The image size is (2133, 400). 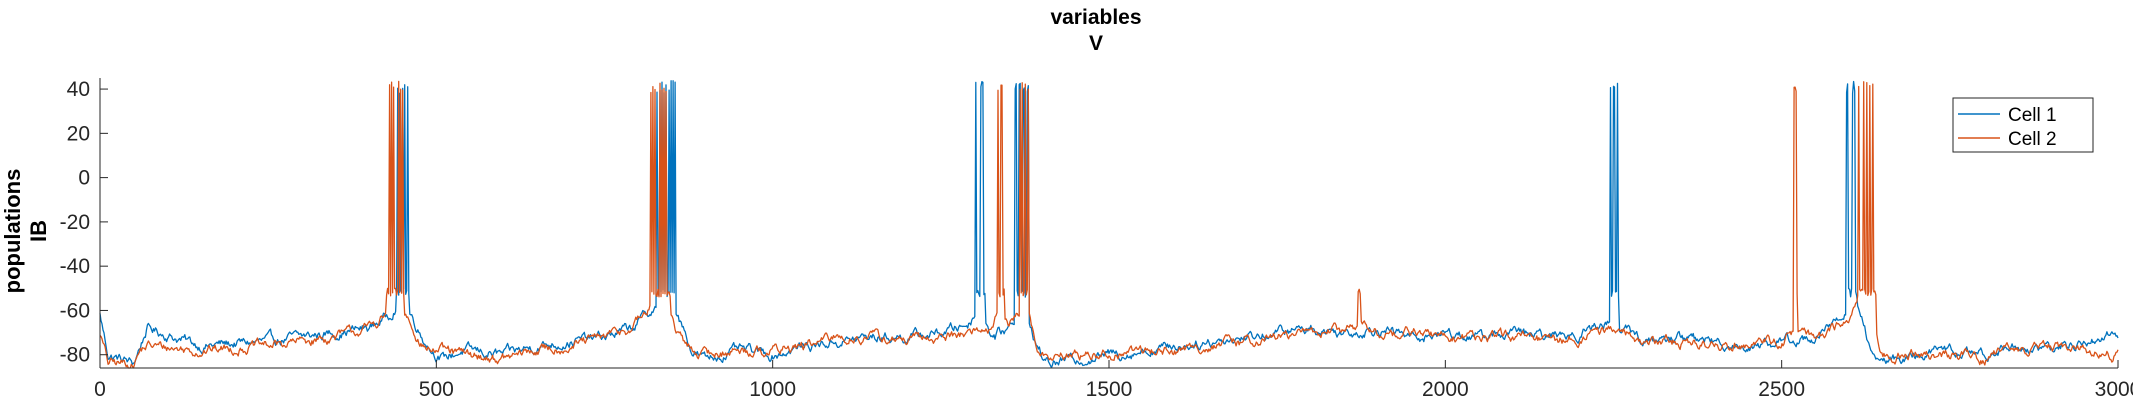 What do you see at coordinates (75, 222) in the screenshot?
I see `y-tick-label: -20` at bounding box center [75, 222].